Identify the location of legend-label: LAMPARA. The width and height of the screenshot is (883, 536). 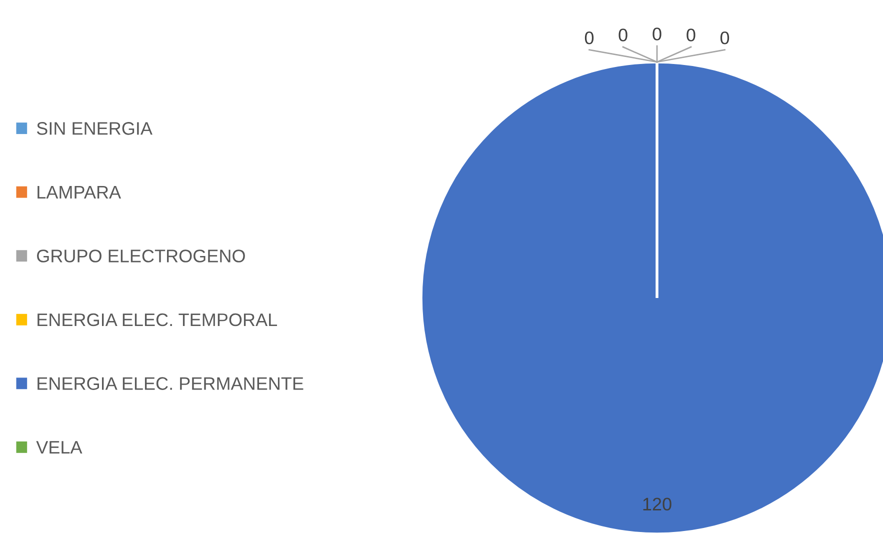
(80, 192).